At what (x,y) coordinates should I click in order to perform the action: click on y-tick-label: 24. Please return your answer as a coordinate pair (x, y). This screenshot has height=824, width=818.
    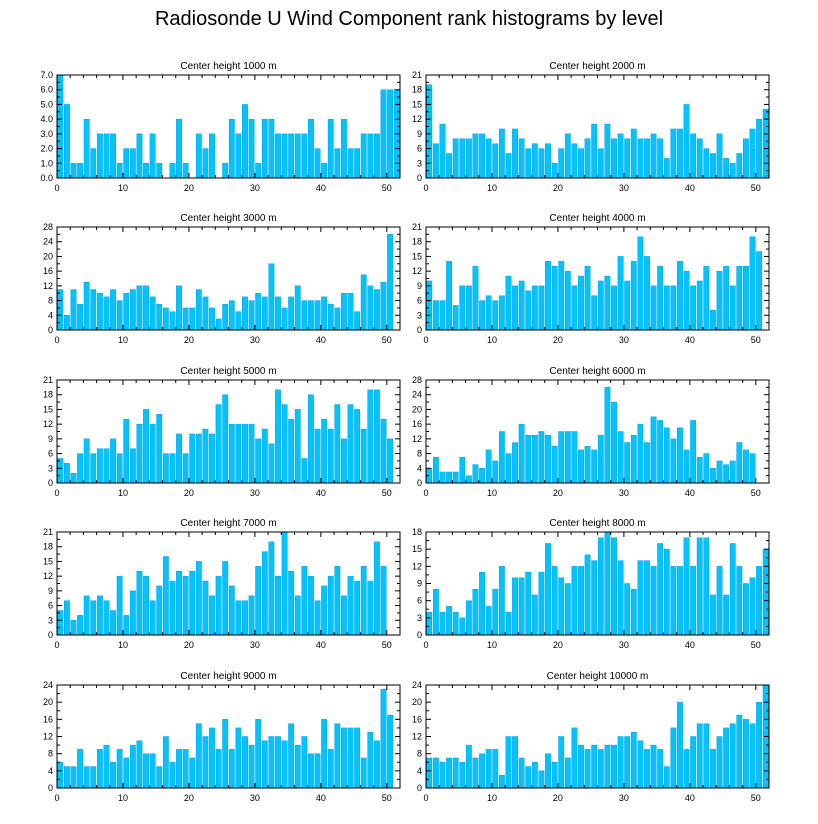
    Looking at the image, I should click on (417, 395).